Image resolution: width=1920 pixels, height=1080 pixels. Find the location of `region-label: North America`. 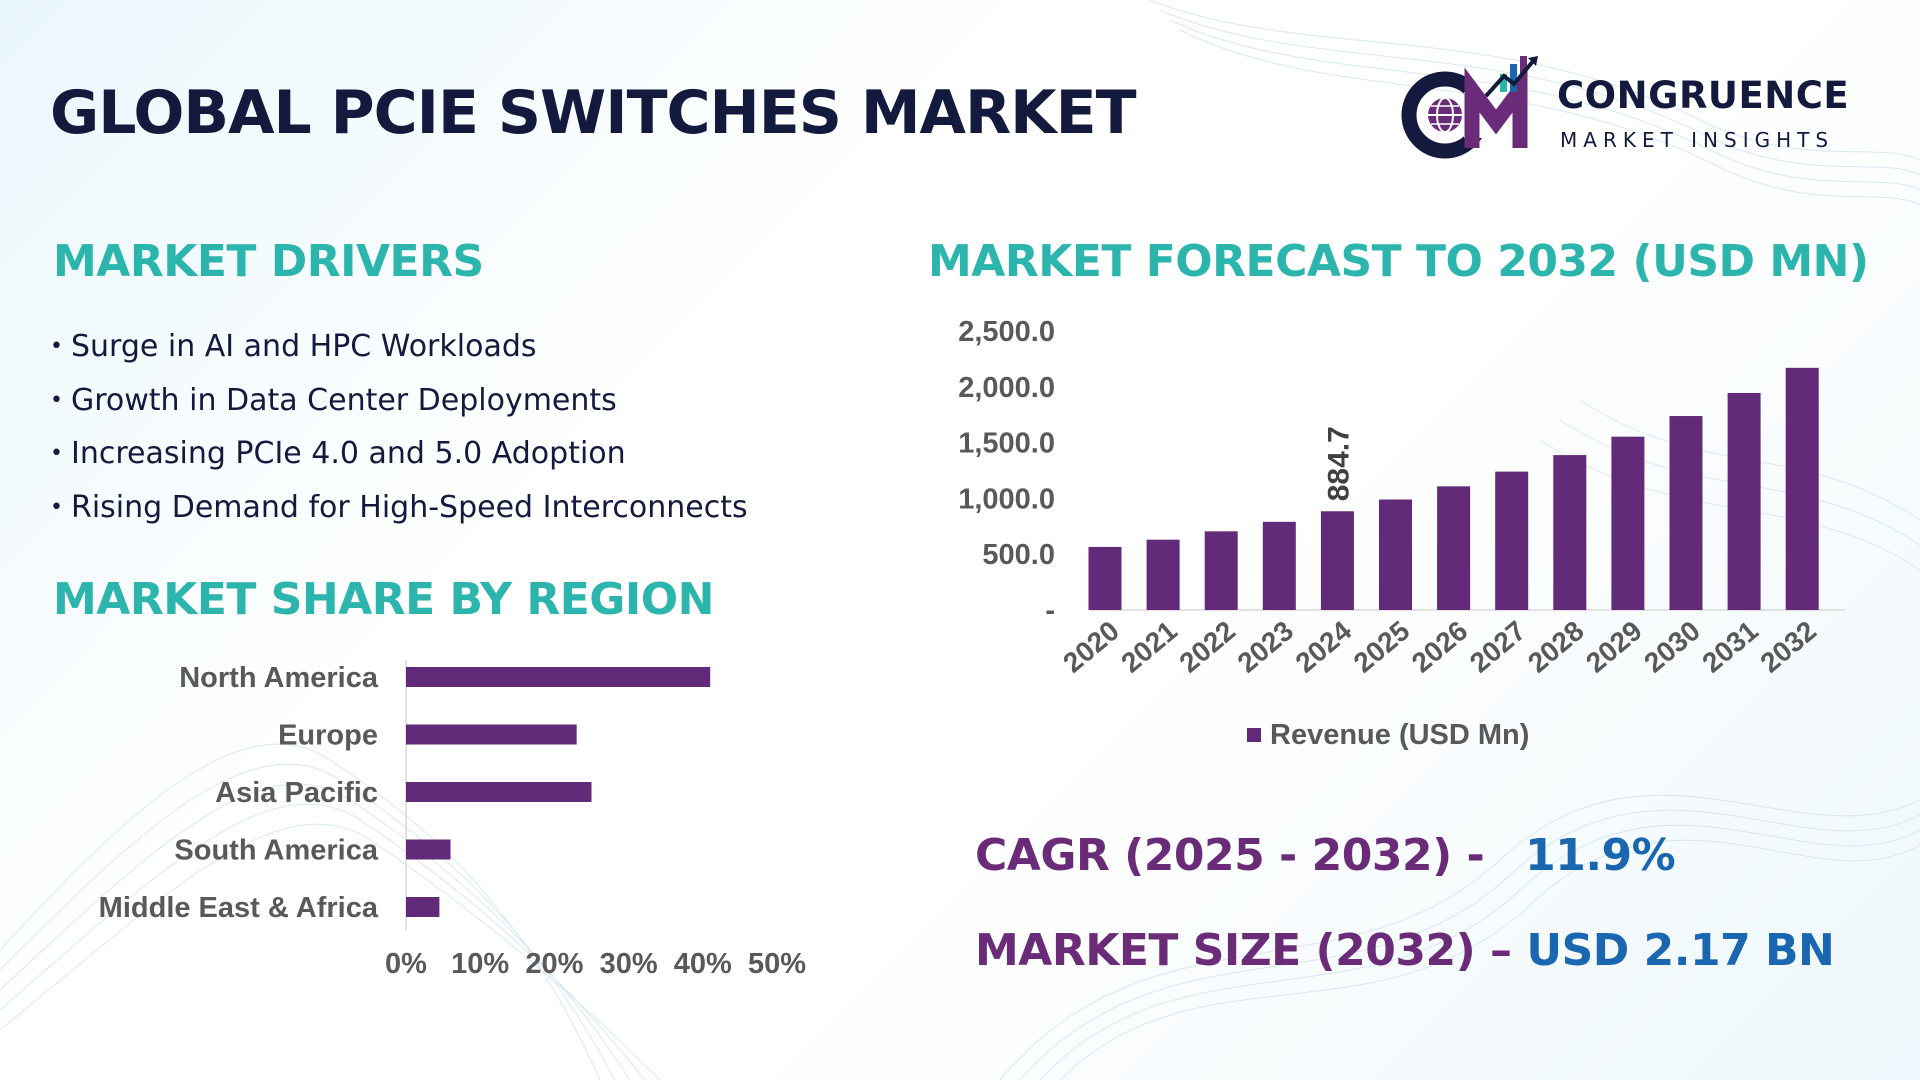

region-label: North America is located at coordinates (279, 678).